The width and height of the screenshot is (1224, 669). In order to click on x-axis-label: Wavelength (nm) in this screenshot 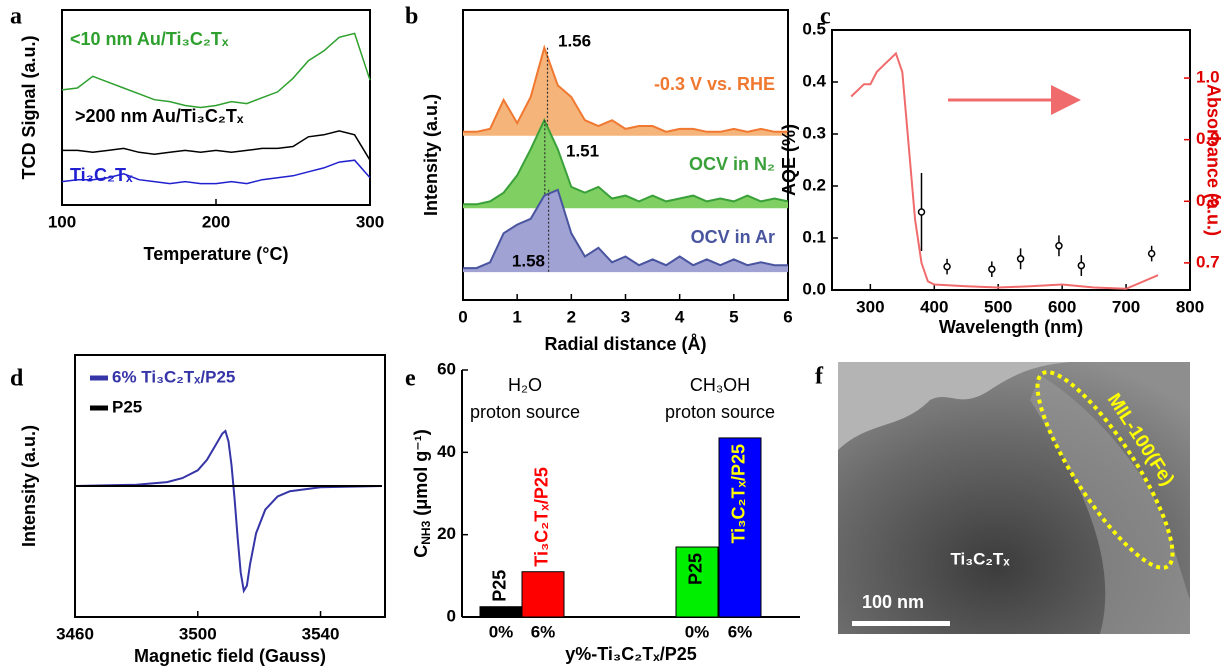, I will do `click(1011, 327)`.